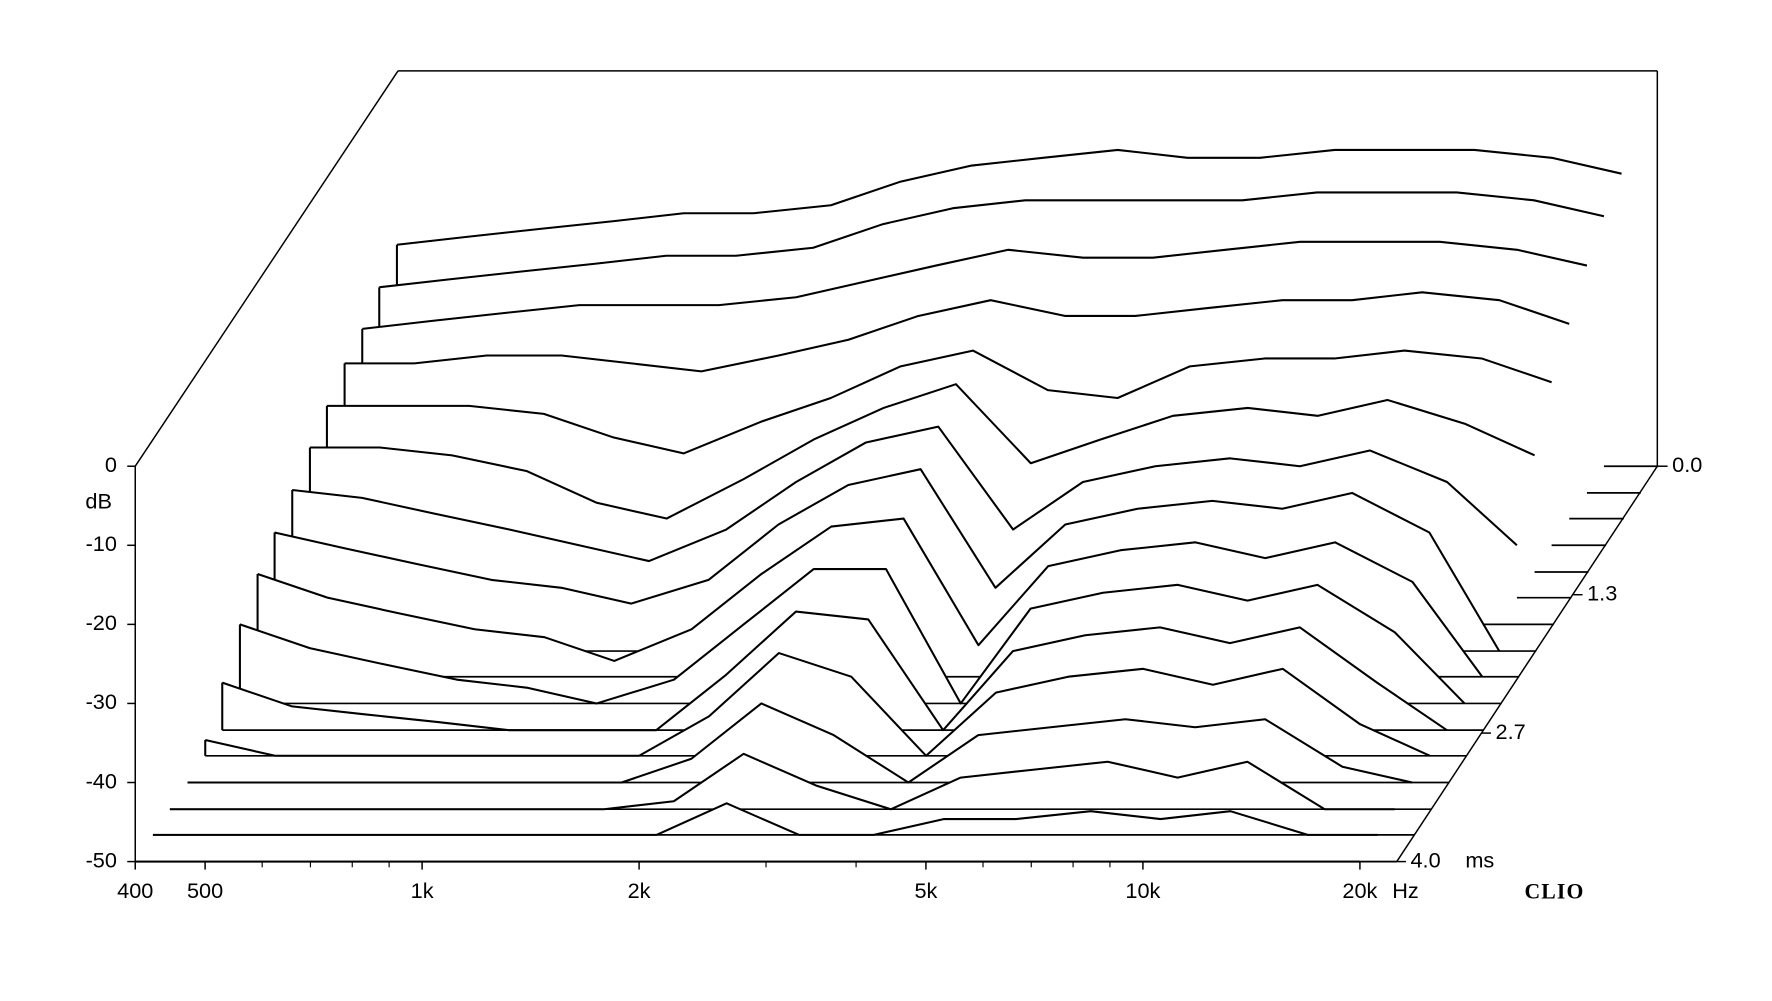 Image resolution: width=1772 pixels, height=1001 pixels. I want to click on y-tick-label: -50, so click(101, 859).